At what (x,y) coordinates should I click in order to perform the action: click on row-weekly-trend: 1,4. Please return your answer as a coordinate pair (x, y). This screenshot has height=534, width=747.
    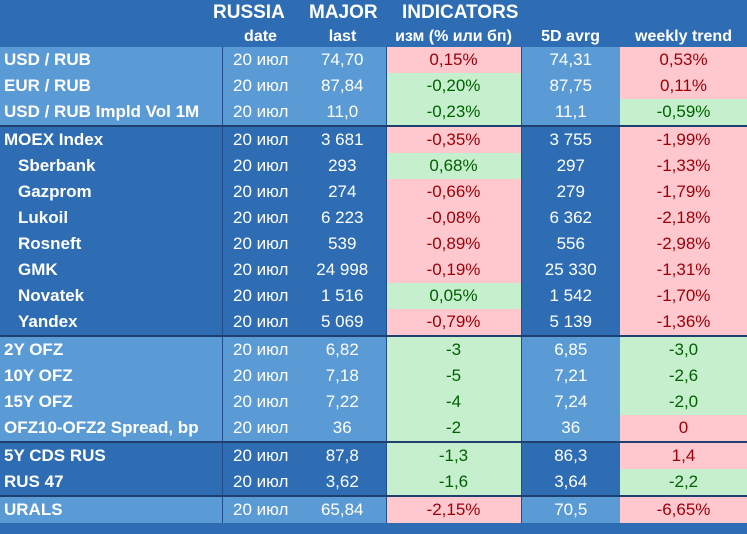
    Looking at the image, I should click on (683, 455).